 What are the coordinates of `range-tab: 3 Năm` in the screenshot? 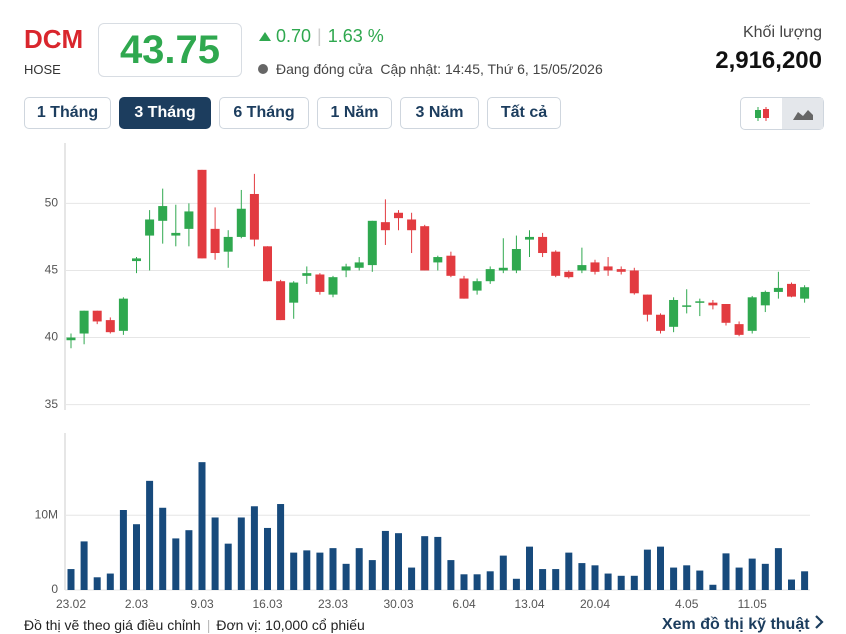 It's located at (439, 113).